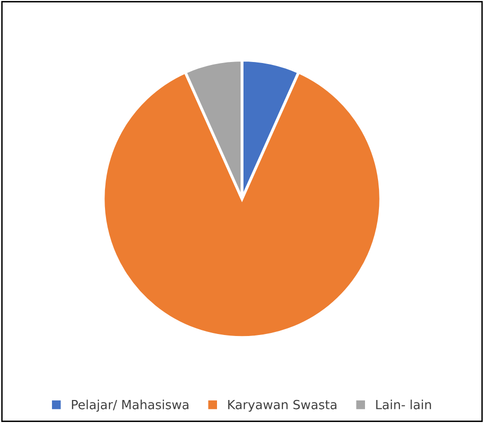 The width and height of the screenshot is (484, 423). Describe the element at coordinates (130, 406) in the screenshot. I see `legend-label: Pelajar/ Mahasiswa` at that location.